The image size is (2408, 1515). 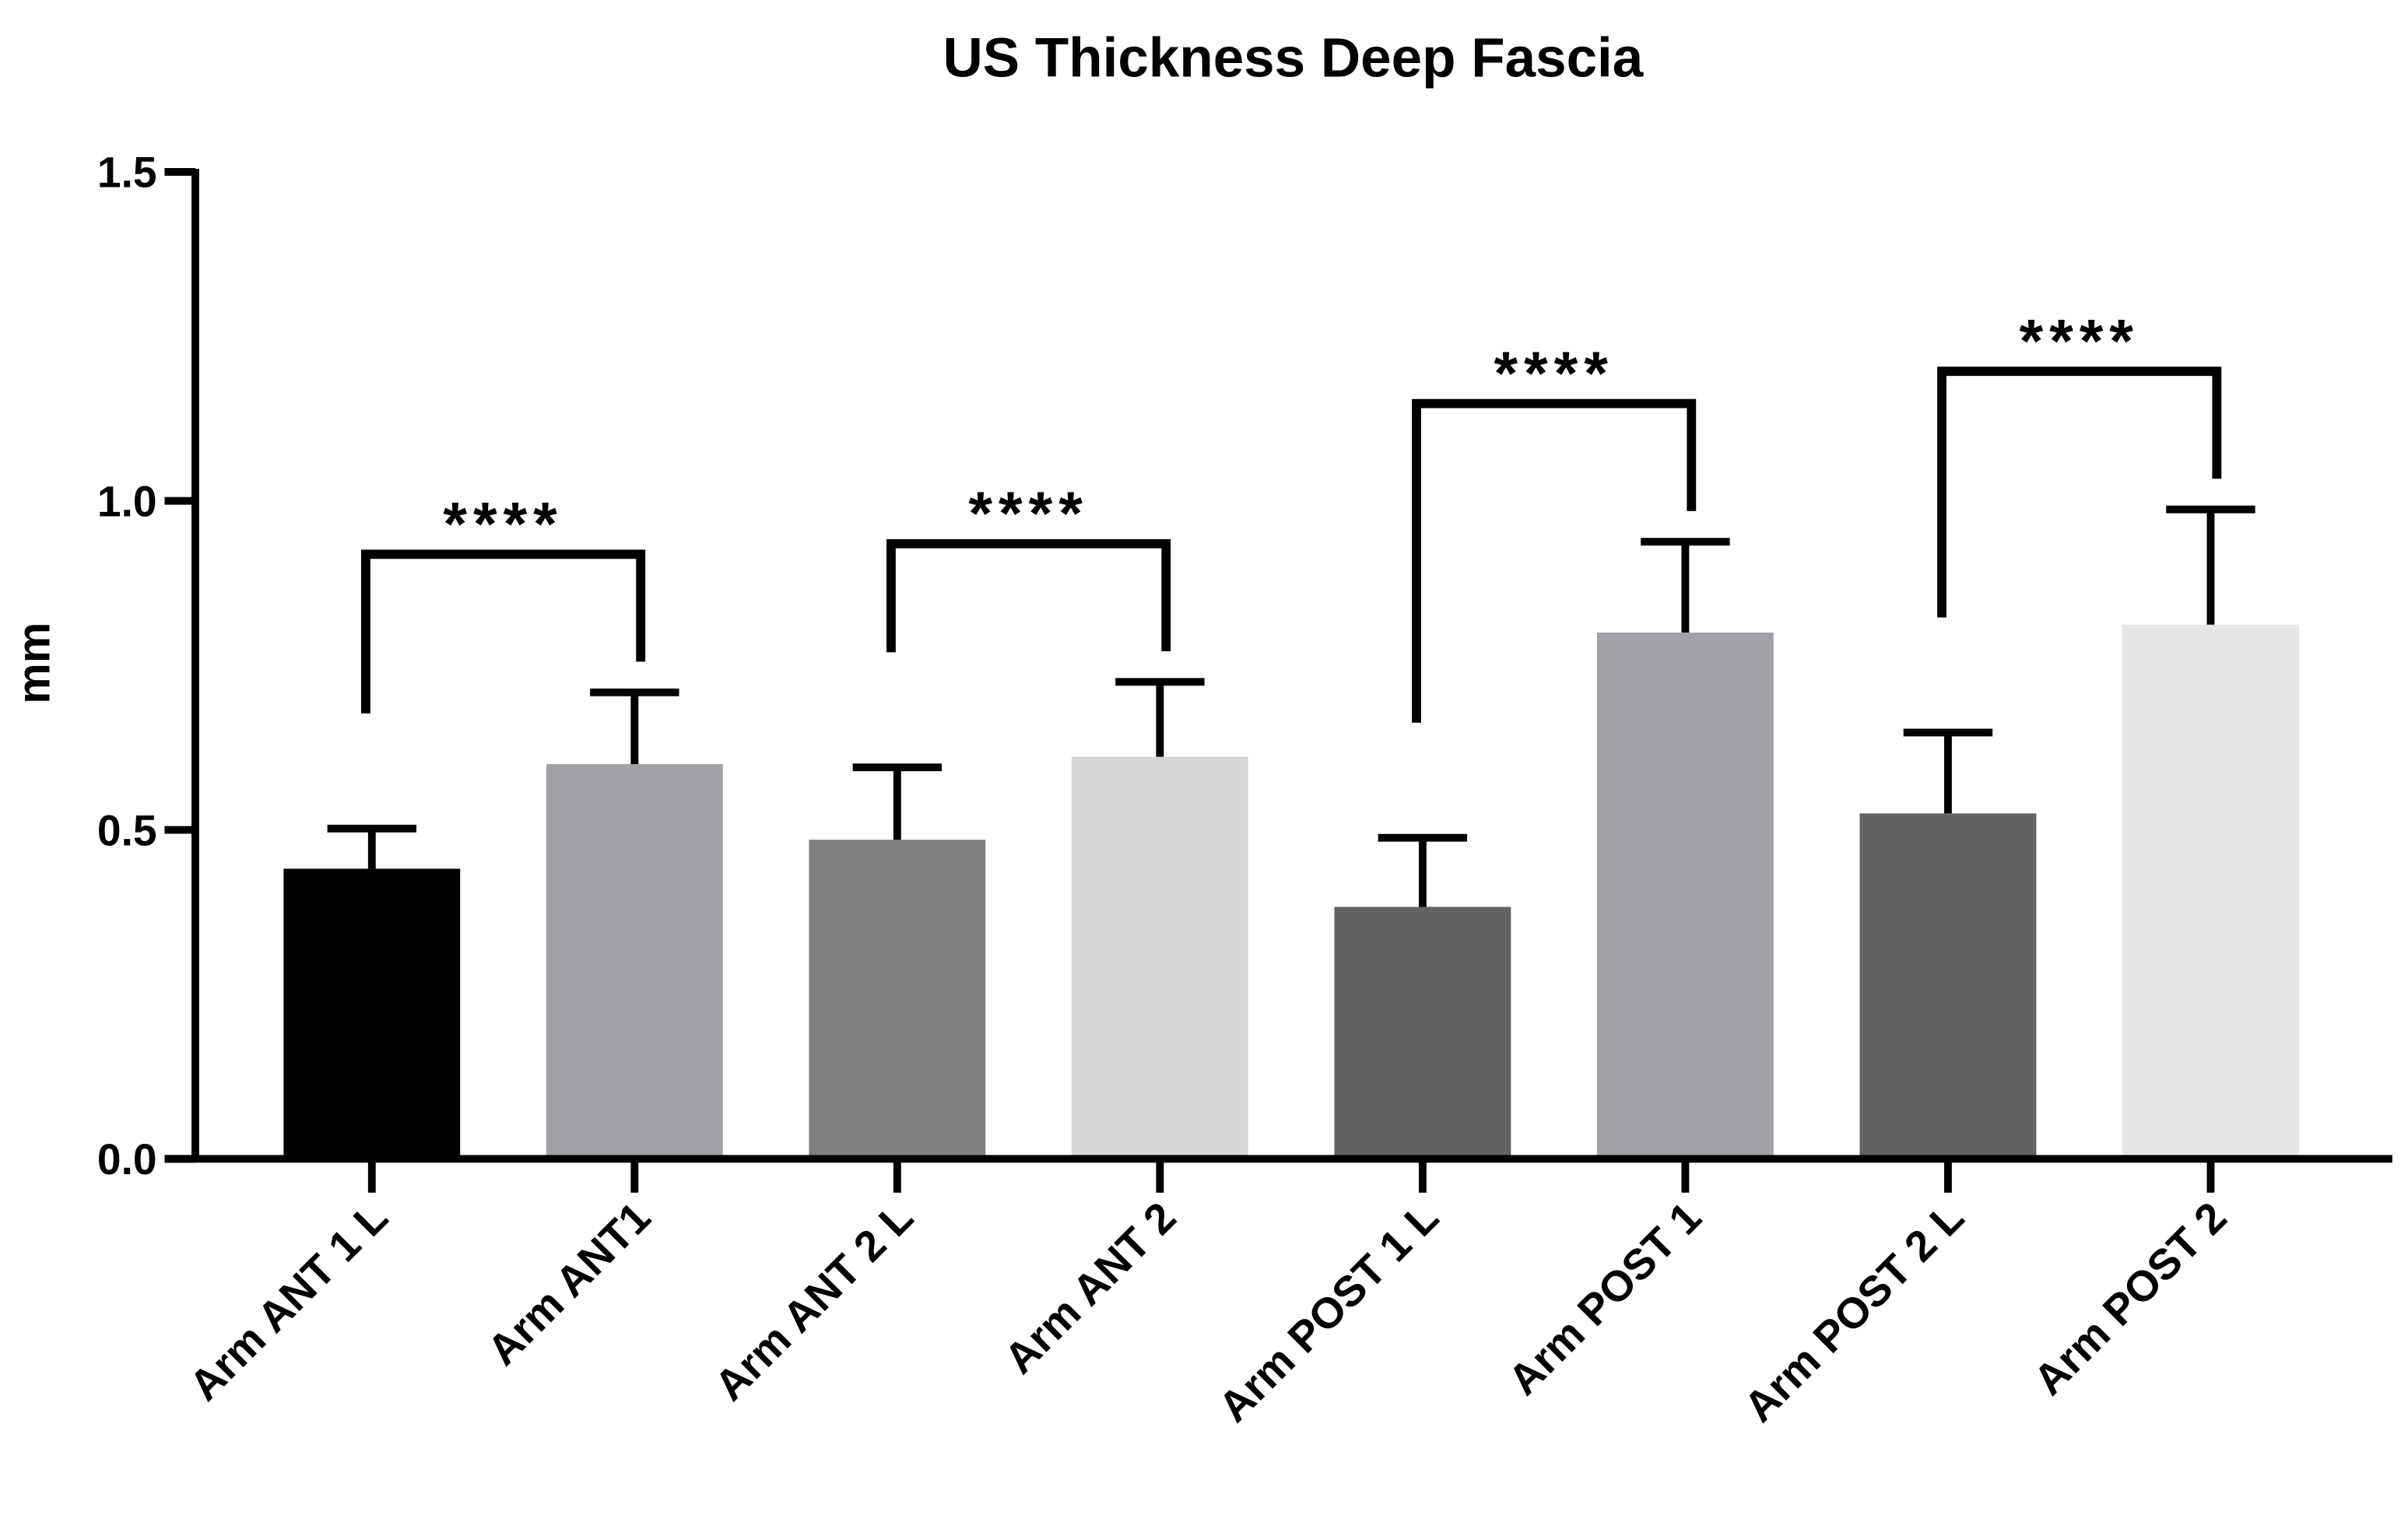 I want to click on x-tick-label: Arm POST 1, so click(x=1605, y=1299).